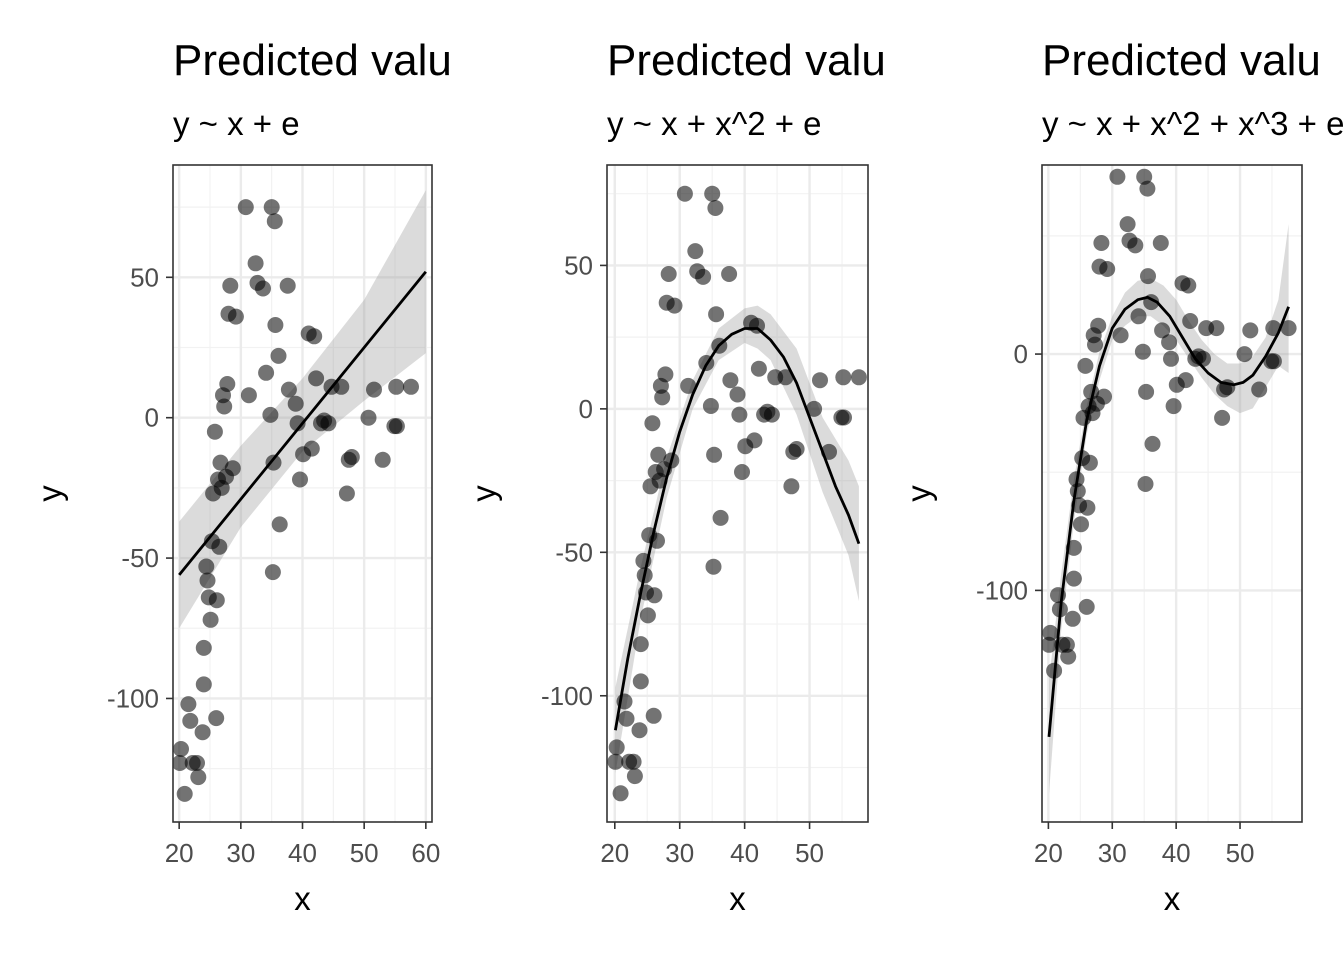  Describe the element at coordinates (133, 698) in the screenshot. I see `y-tick-label: -100` at that location.